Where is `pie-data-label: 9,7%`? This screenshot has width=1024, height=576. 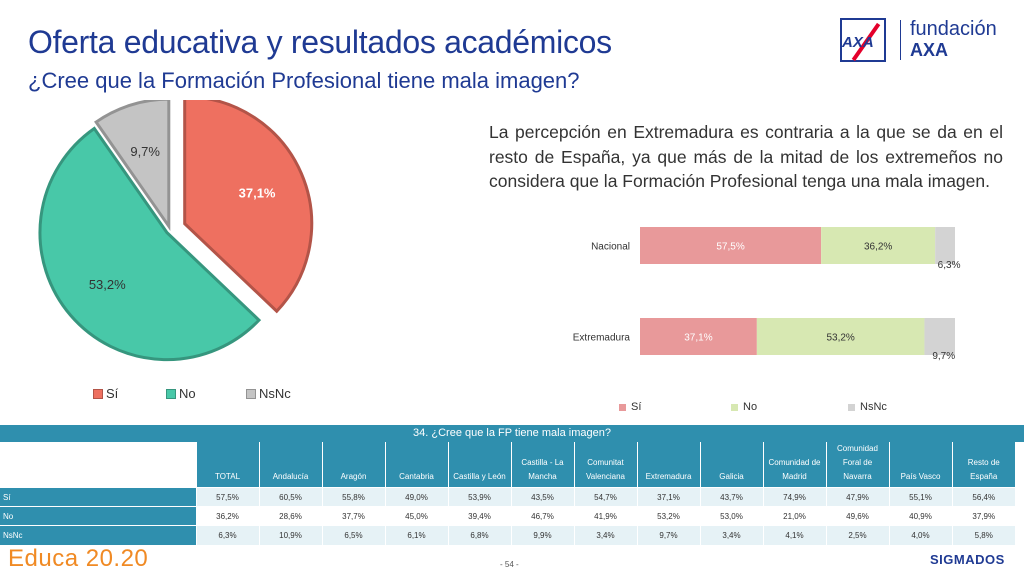
pie-data-label: 9,7% is located at coordinates (145, 151).